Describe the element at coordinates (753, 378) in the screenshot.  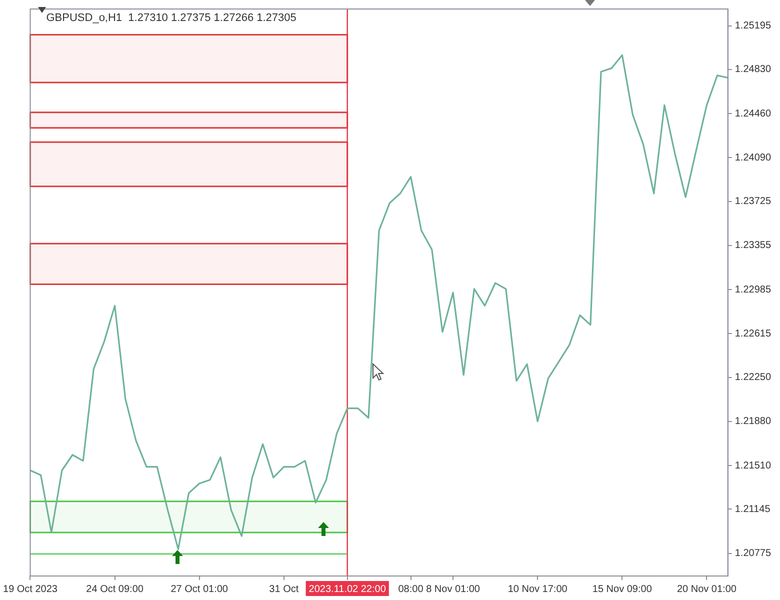
I see `y-tick-label: 1.22250` at that location.